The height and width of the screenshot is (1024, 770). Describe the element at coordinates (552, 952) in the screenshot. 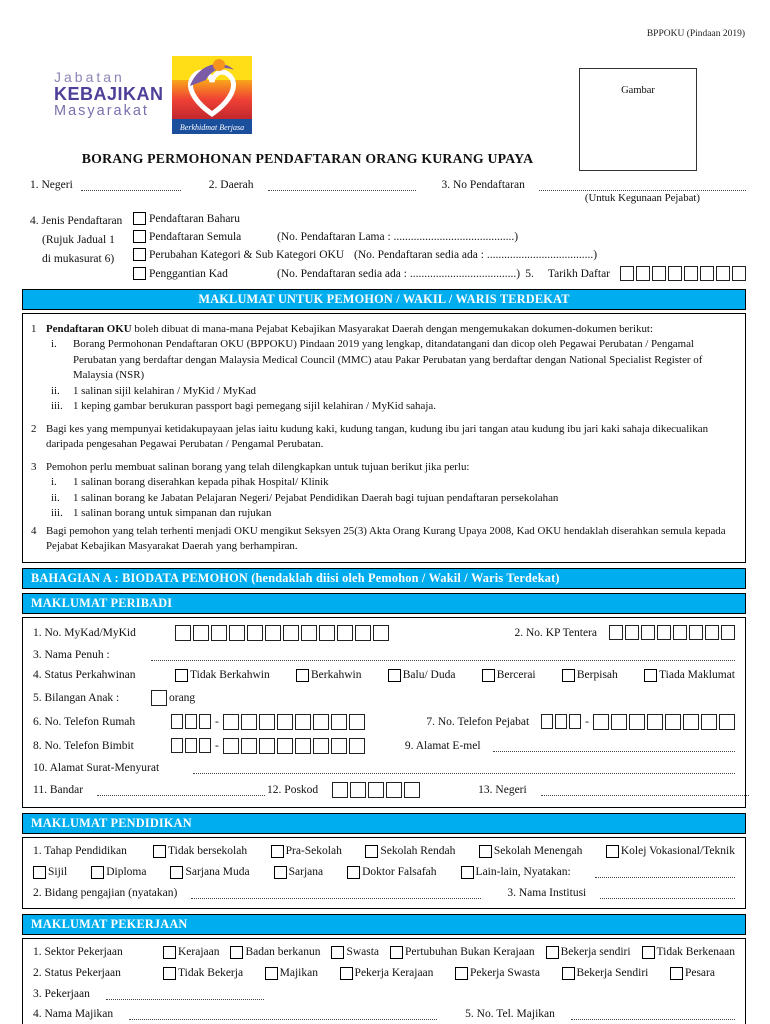

I see `checkbox-bekerja-sendiri-sektor` at that location.